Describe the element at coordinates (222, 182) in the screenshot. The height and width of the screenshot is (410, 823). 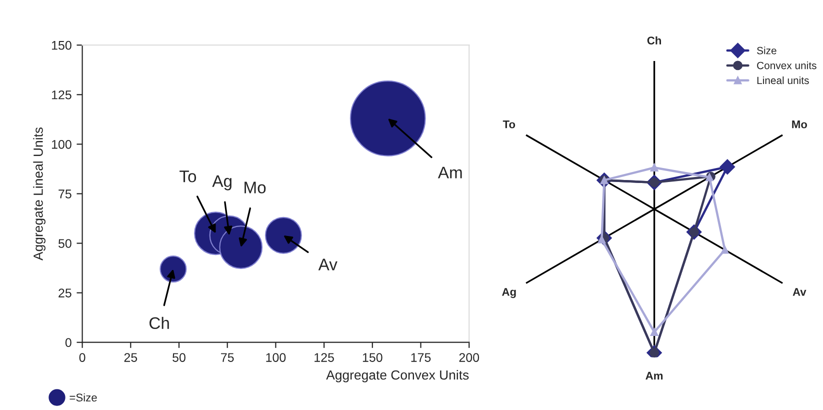
I see `annotation: Ag` at that location.